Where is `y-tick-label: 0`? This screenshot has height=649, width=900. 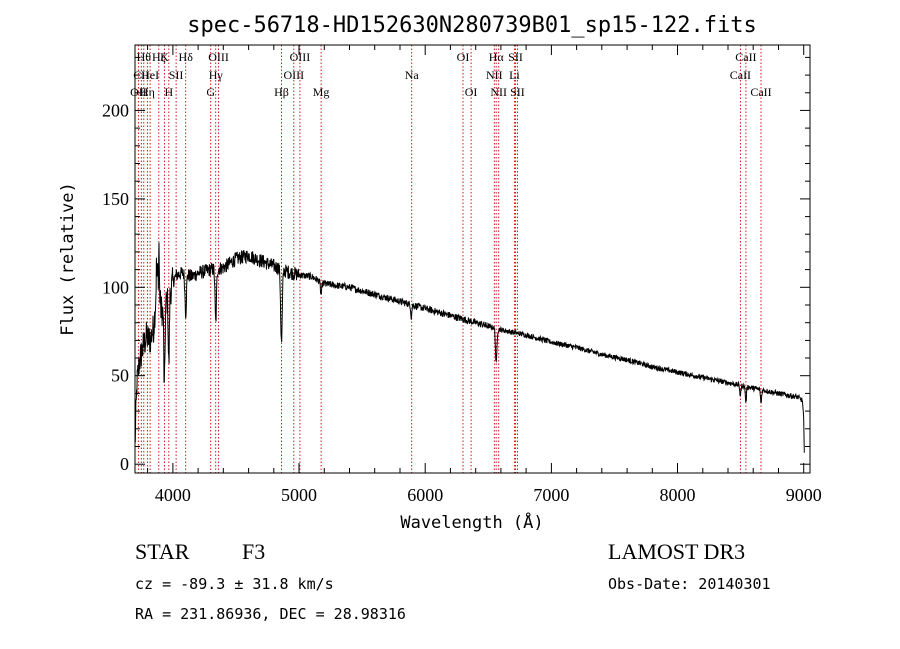
y-tick-label: 0 is located at coordinates (124, 464).